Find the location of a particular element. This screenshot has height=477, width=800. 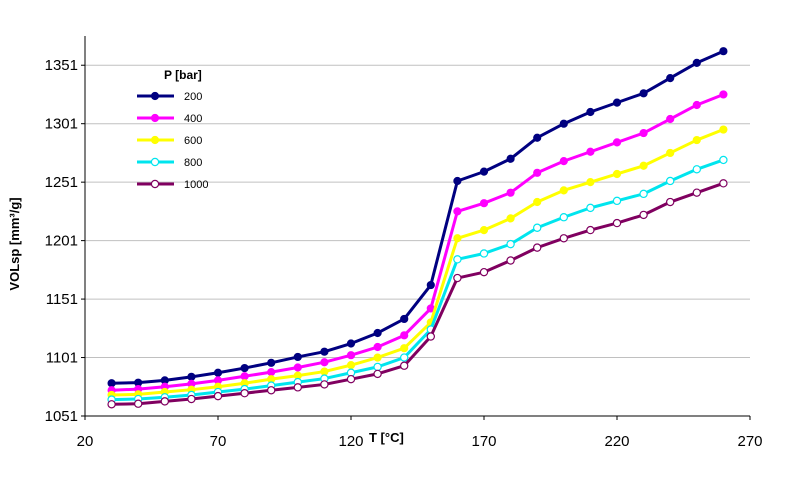

legend: P [bar] 200 400 600 800 1000 is located at coordinates (172, 129).